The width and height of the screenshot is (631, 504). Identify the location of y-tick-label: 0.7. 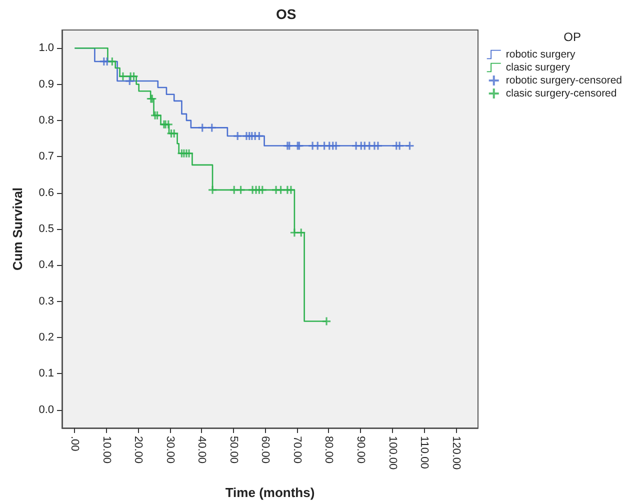
(46, 156).